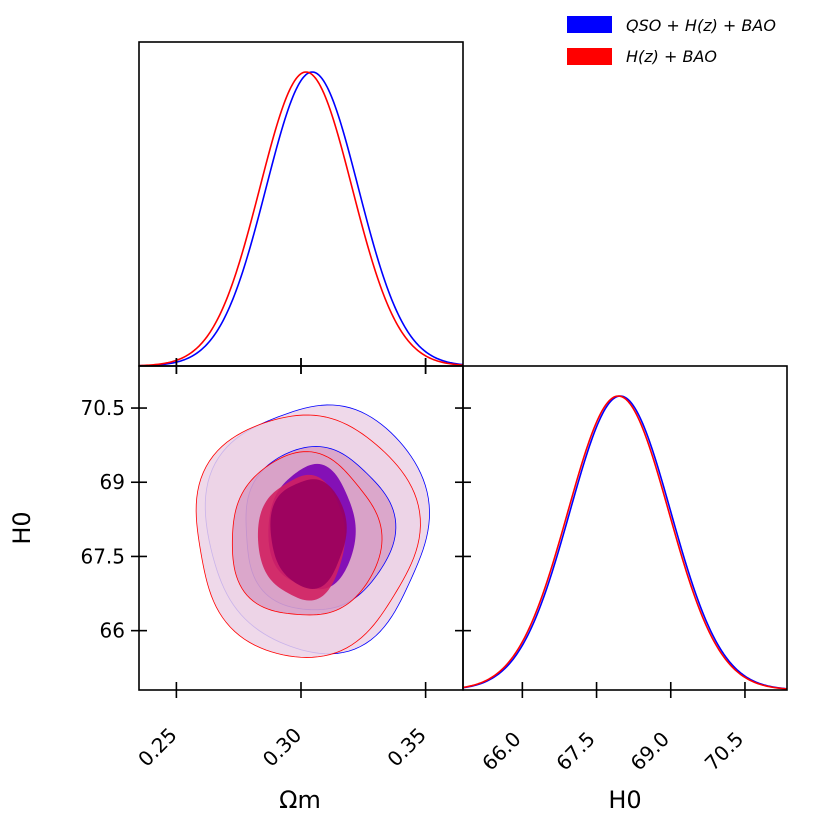 The width and height of the screenshot is (830, 836). What do you see at coordinates (671, 56) in the screenshot?
I see `legend-label-hz: H(z) + BAO` at bounding box center [671, 56].